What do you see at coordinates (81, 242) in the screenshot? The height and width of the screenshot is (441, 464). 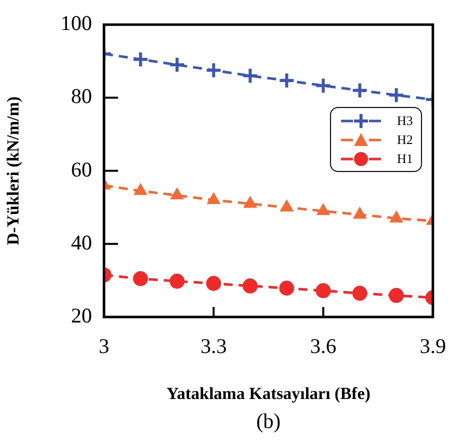 I see `y-tick-label: 40` at bounding box center [81, 242].